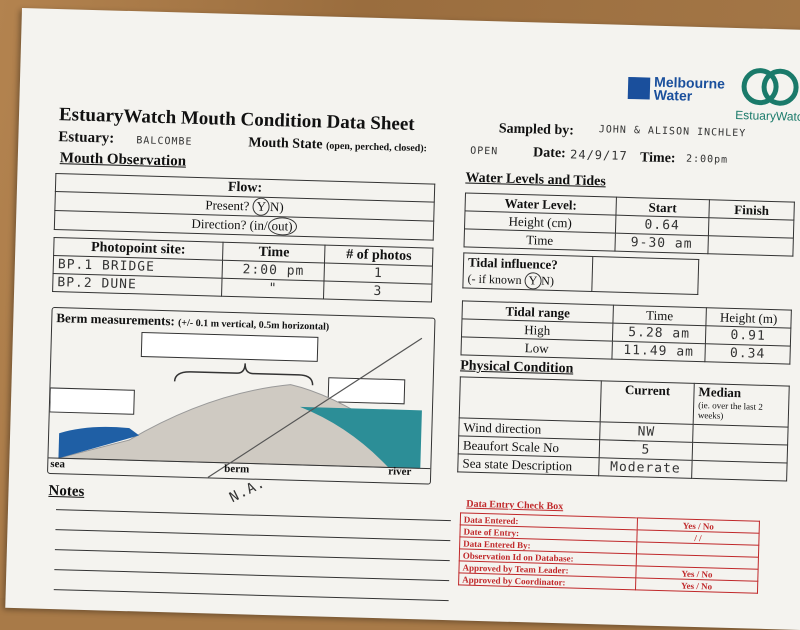 This screenshot has width=800, height=630. Describe the element at coordinates (536, 130) in the screenshot. I see `sampled-by-label: Sampled by:` at that location.